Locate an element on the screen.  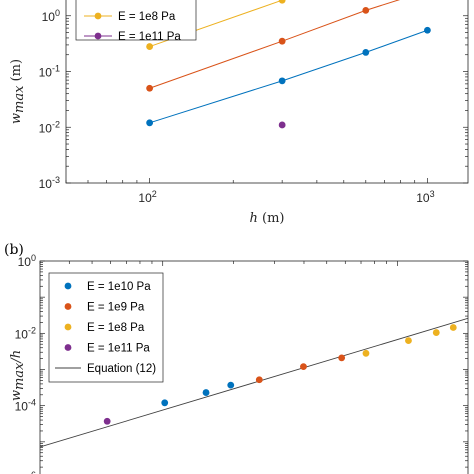
panel-b-ylabel-sub: max is located at coordinates (19, 376).